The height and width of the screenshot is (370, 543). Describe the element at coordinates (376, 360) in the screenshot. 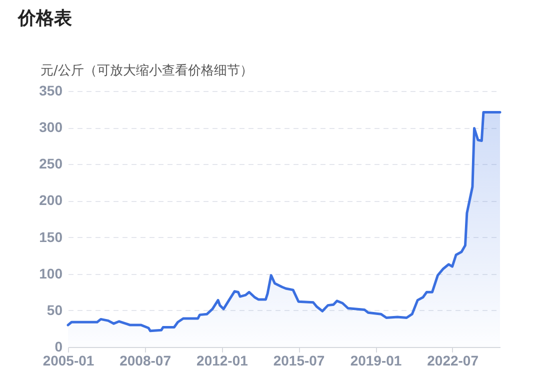

I see `x-tick-label: 2019-01` at that location.